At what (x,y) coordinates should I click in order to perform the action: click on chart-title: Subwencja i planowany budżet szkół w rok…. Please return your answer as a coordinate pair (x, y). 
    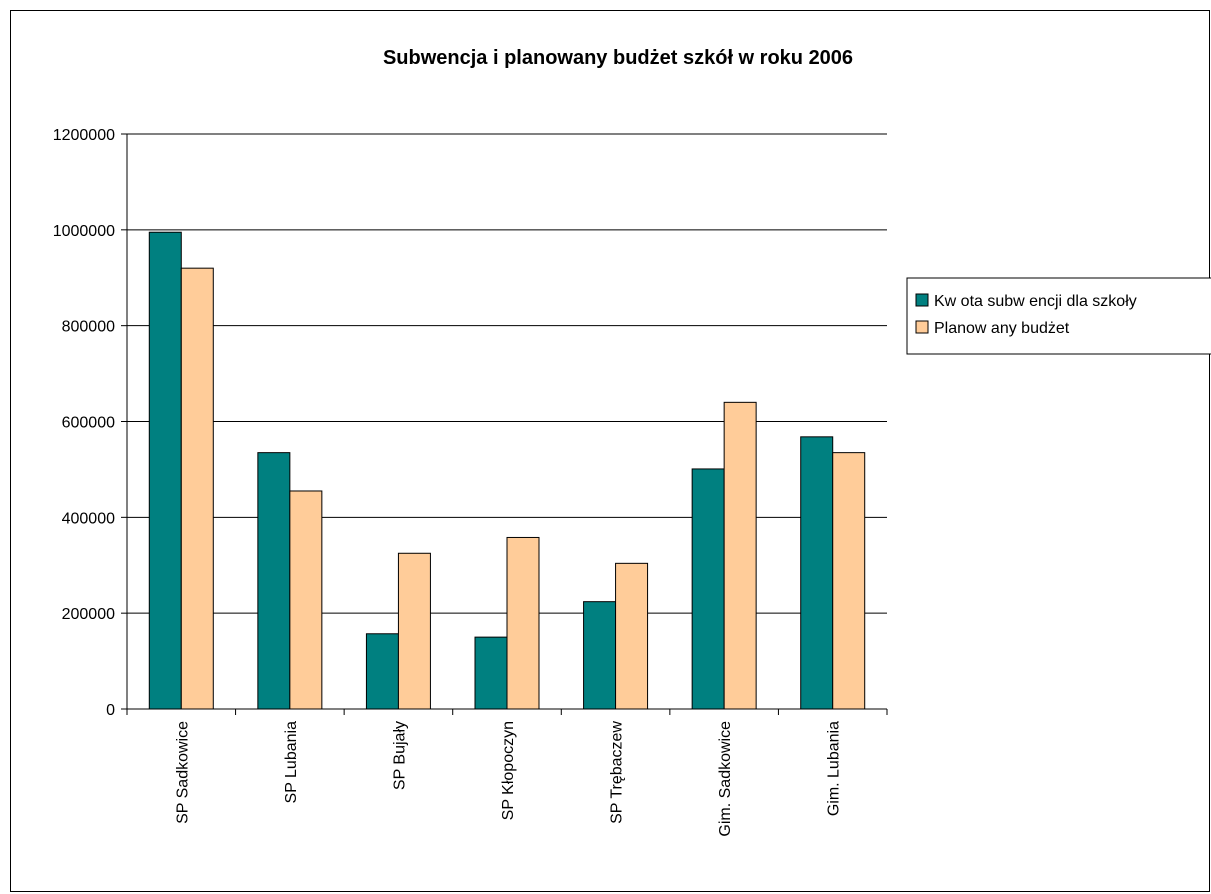
    Looking at the image, I should click on (618, 58).